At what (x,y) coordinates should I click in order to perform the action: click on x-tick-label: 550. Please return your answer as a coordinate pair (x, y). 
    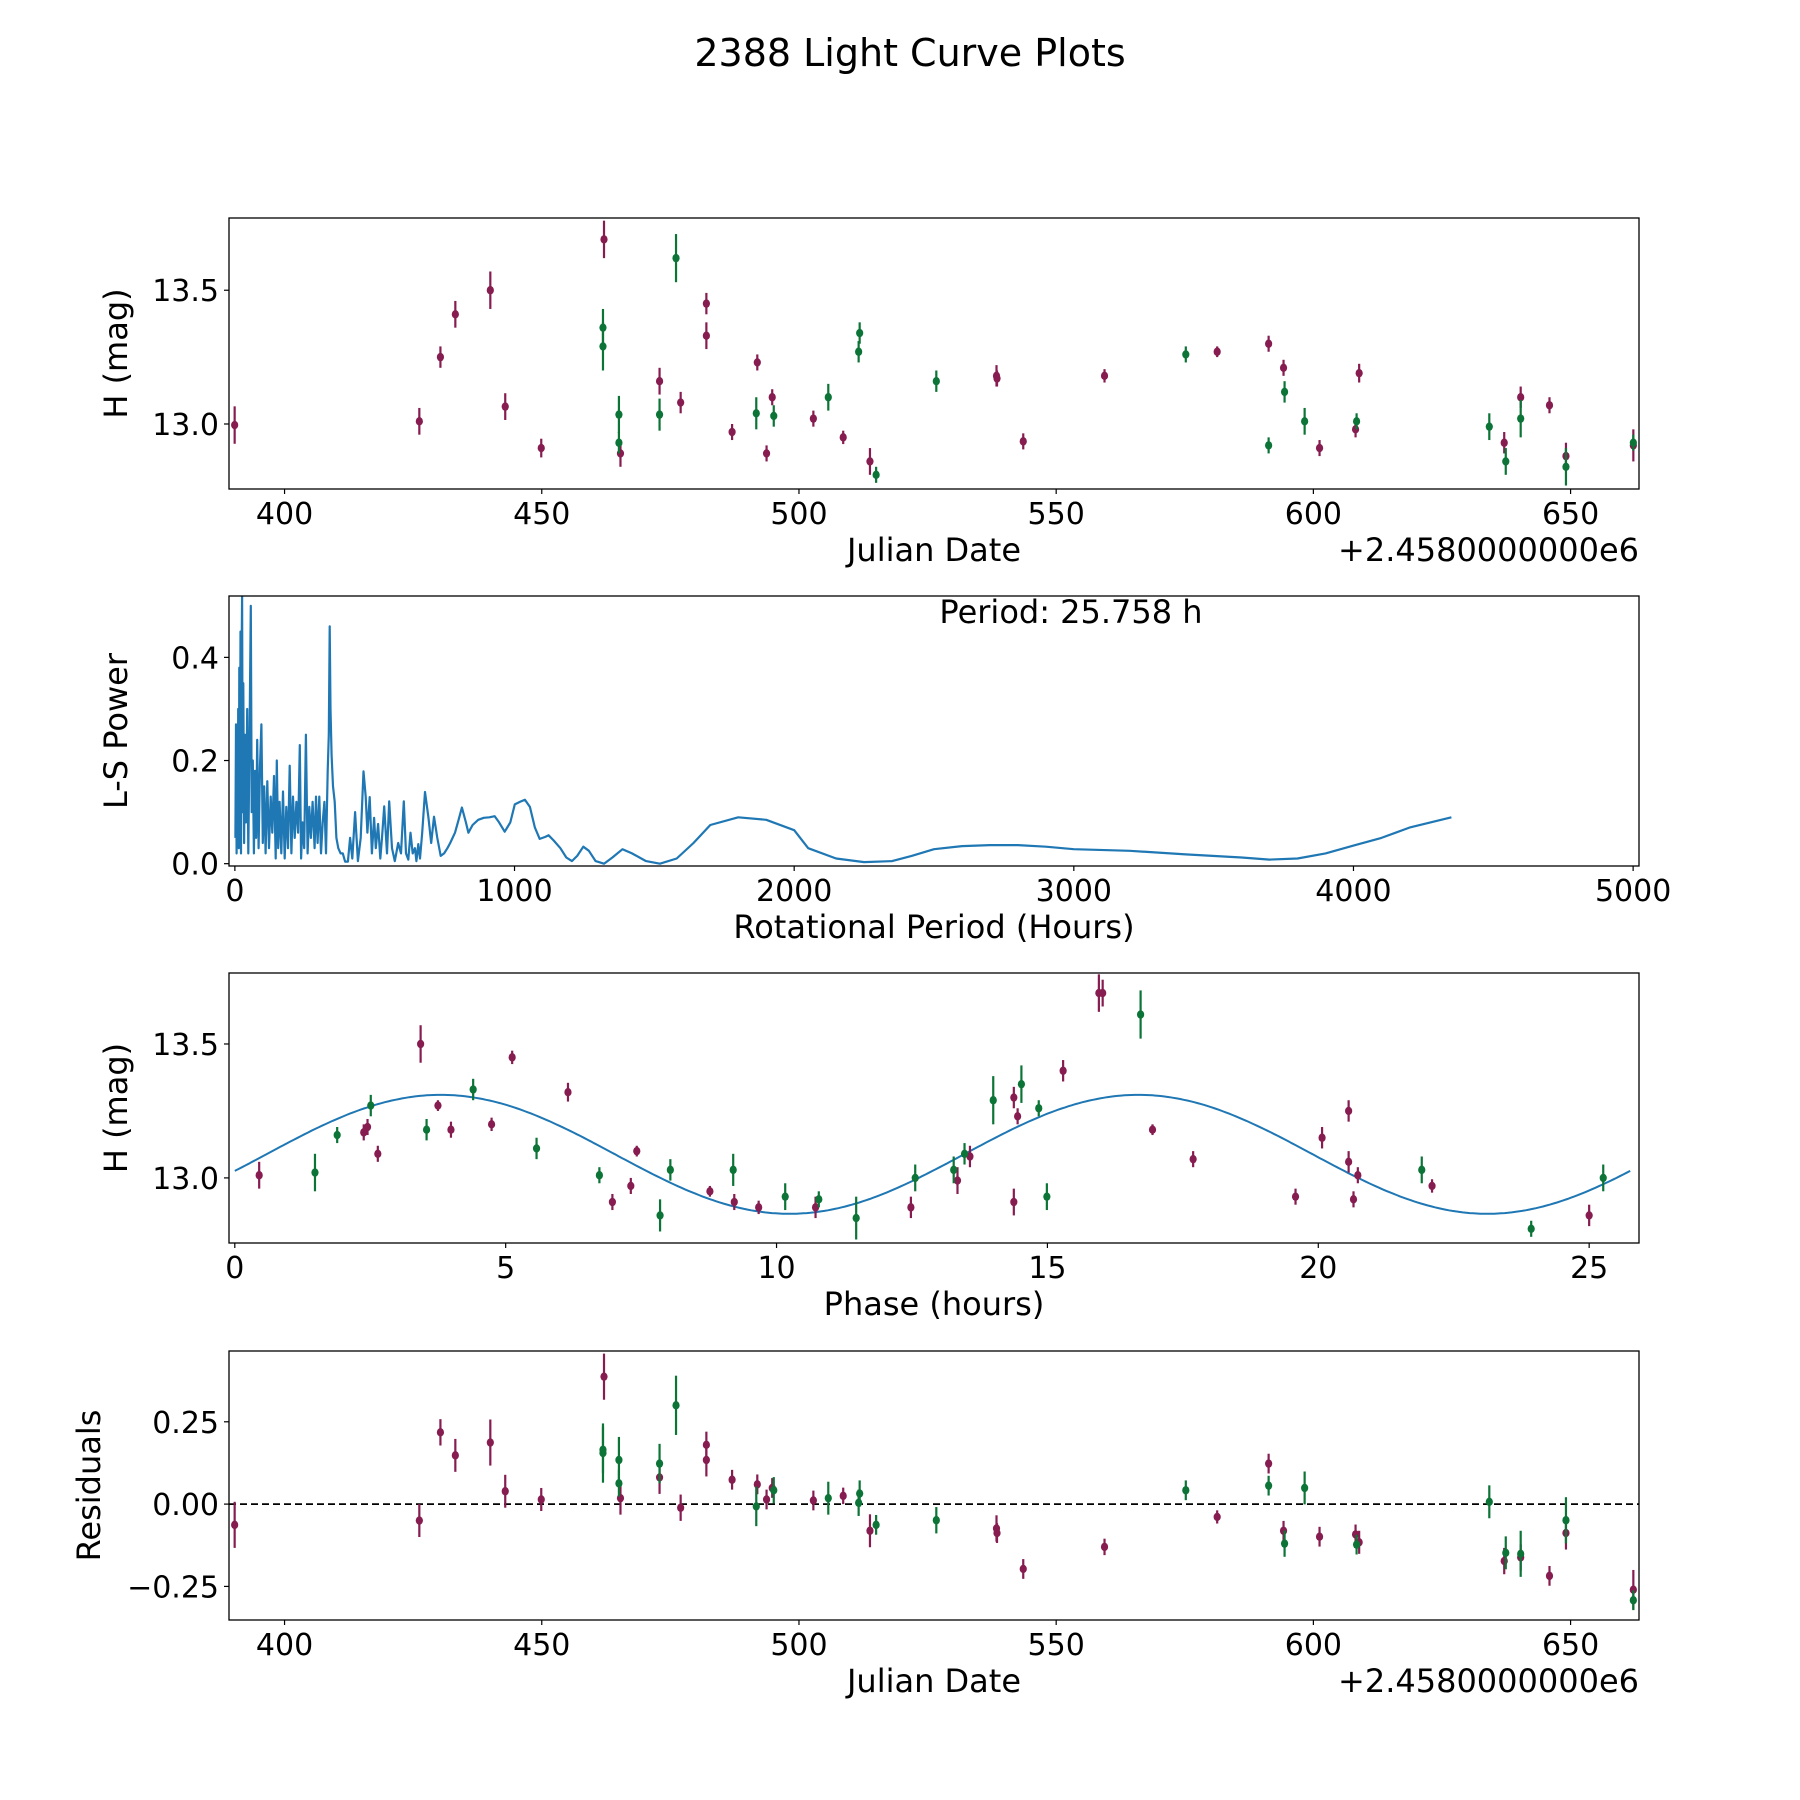
    Looking at the image, I should click on (1056, 1645).